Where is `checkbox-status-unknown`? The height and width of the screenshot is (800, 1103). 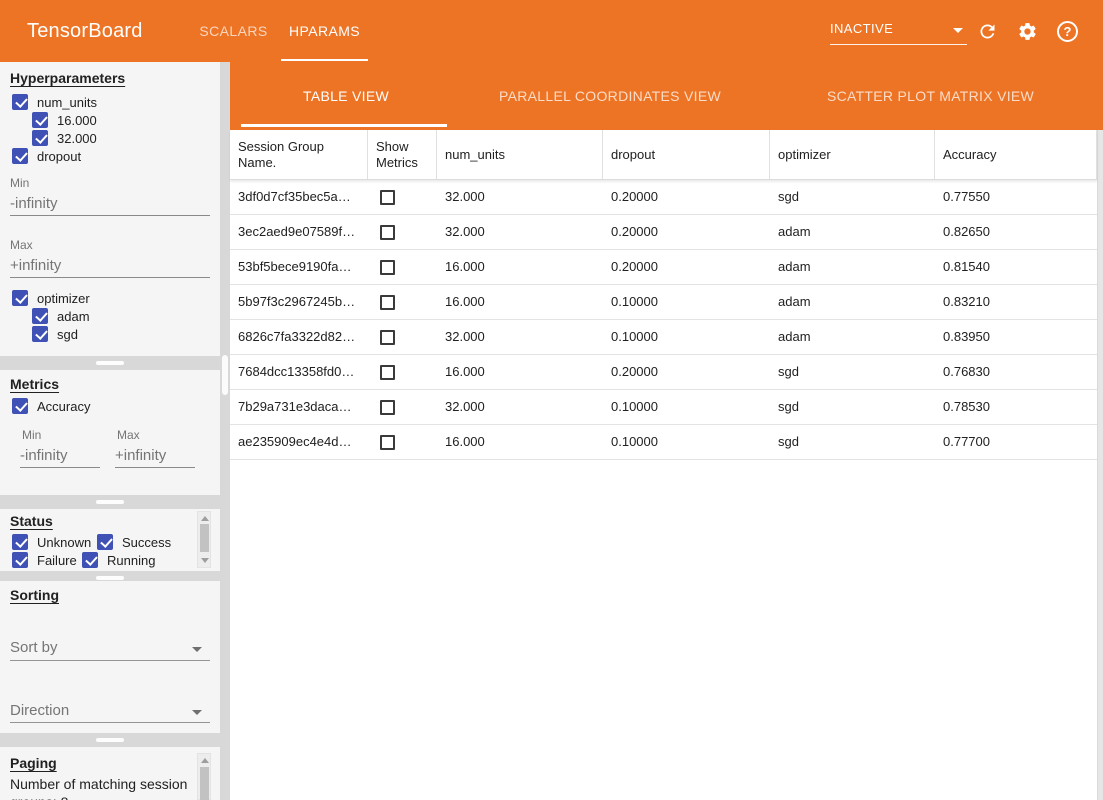 checkbox-status-unknown is located at coordinates (20, 542).